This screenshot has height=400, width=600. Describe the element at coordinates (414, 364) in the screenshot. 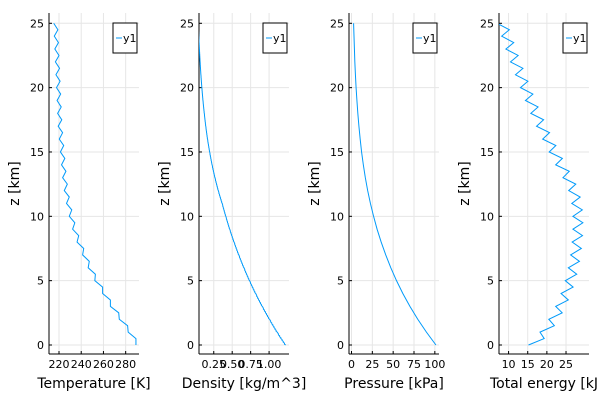

I see `x-tick-label: 75` at that location.